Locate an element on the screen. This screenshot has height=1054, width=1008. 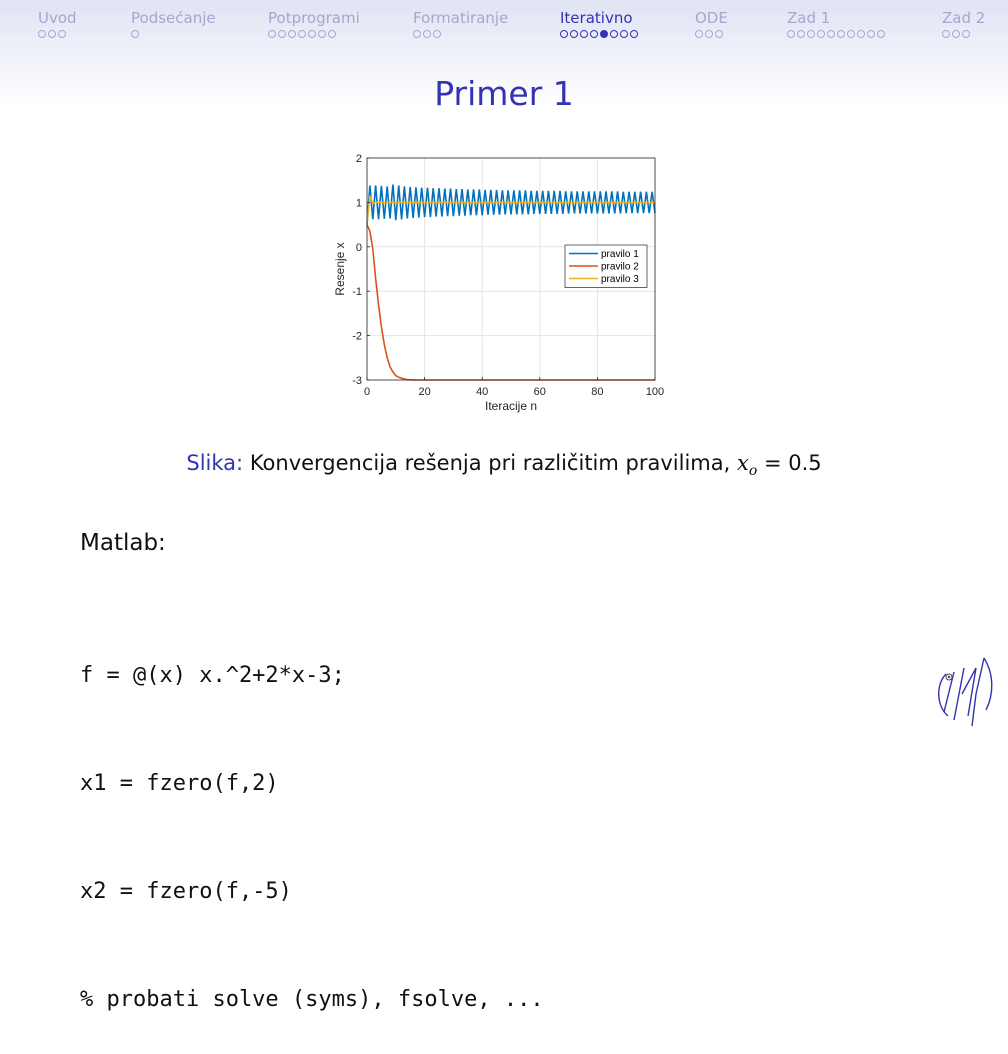
nav-section: Zad 1 is located at coordinates (836, 23).